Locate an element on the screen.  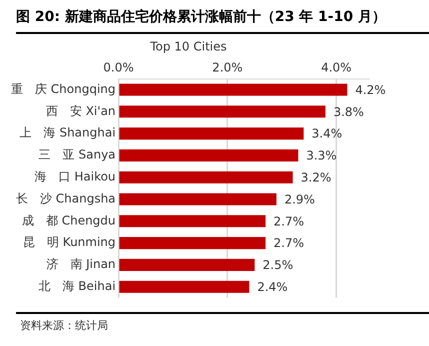
data-label: 2.9% is located at coordinates (299, 199).